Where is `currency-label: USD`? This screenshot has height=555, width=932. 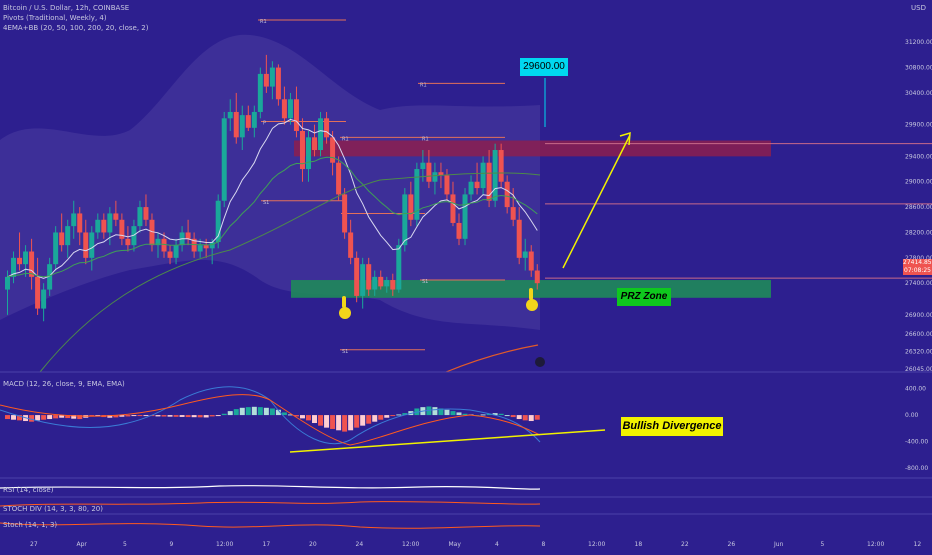
currency-label: USD is located at coordinates (918, 8).